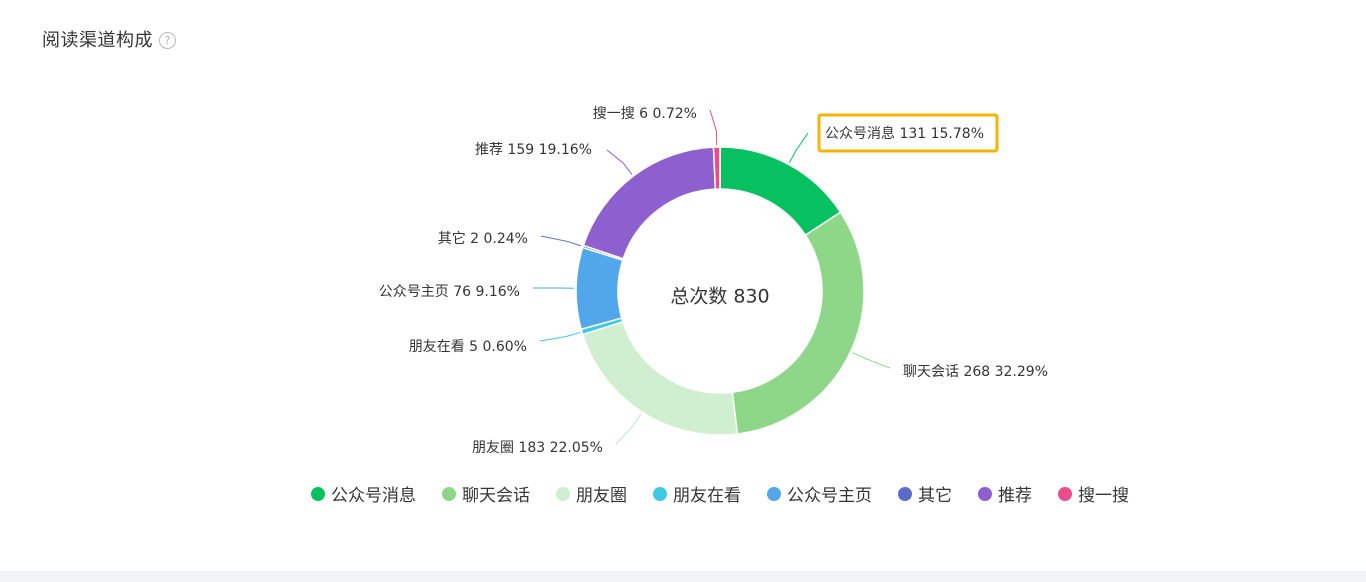 The height and width of the screenshot is (582, 1366). What do you see at coordinates (1103, 496) in the screenshot?
I see `legend-label: 搜一搜` at bounding box center [1103, 496].